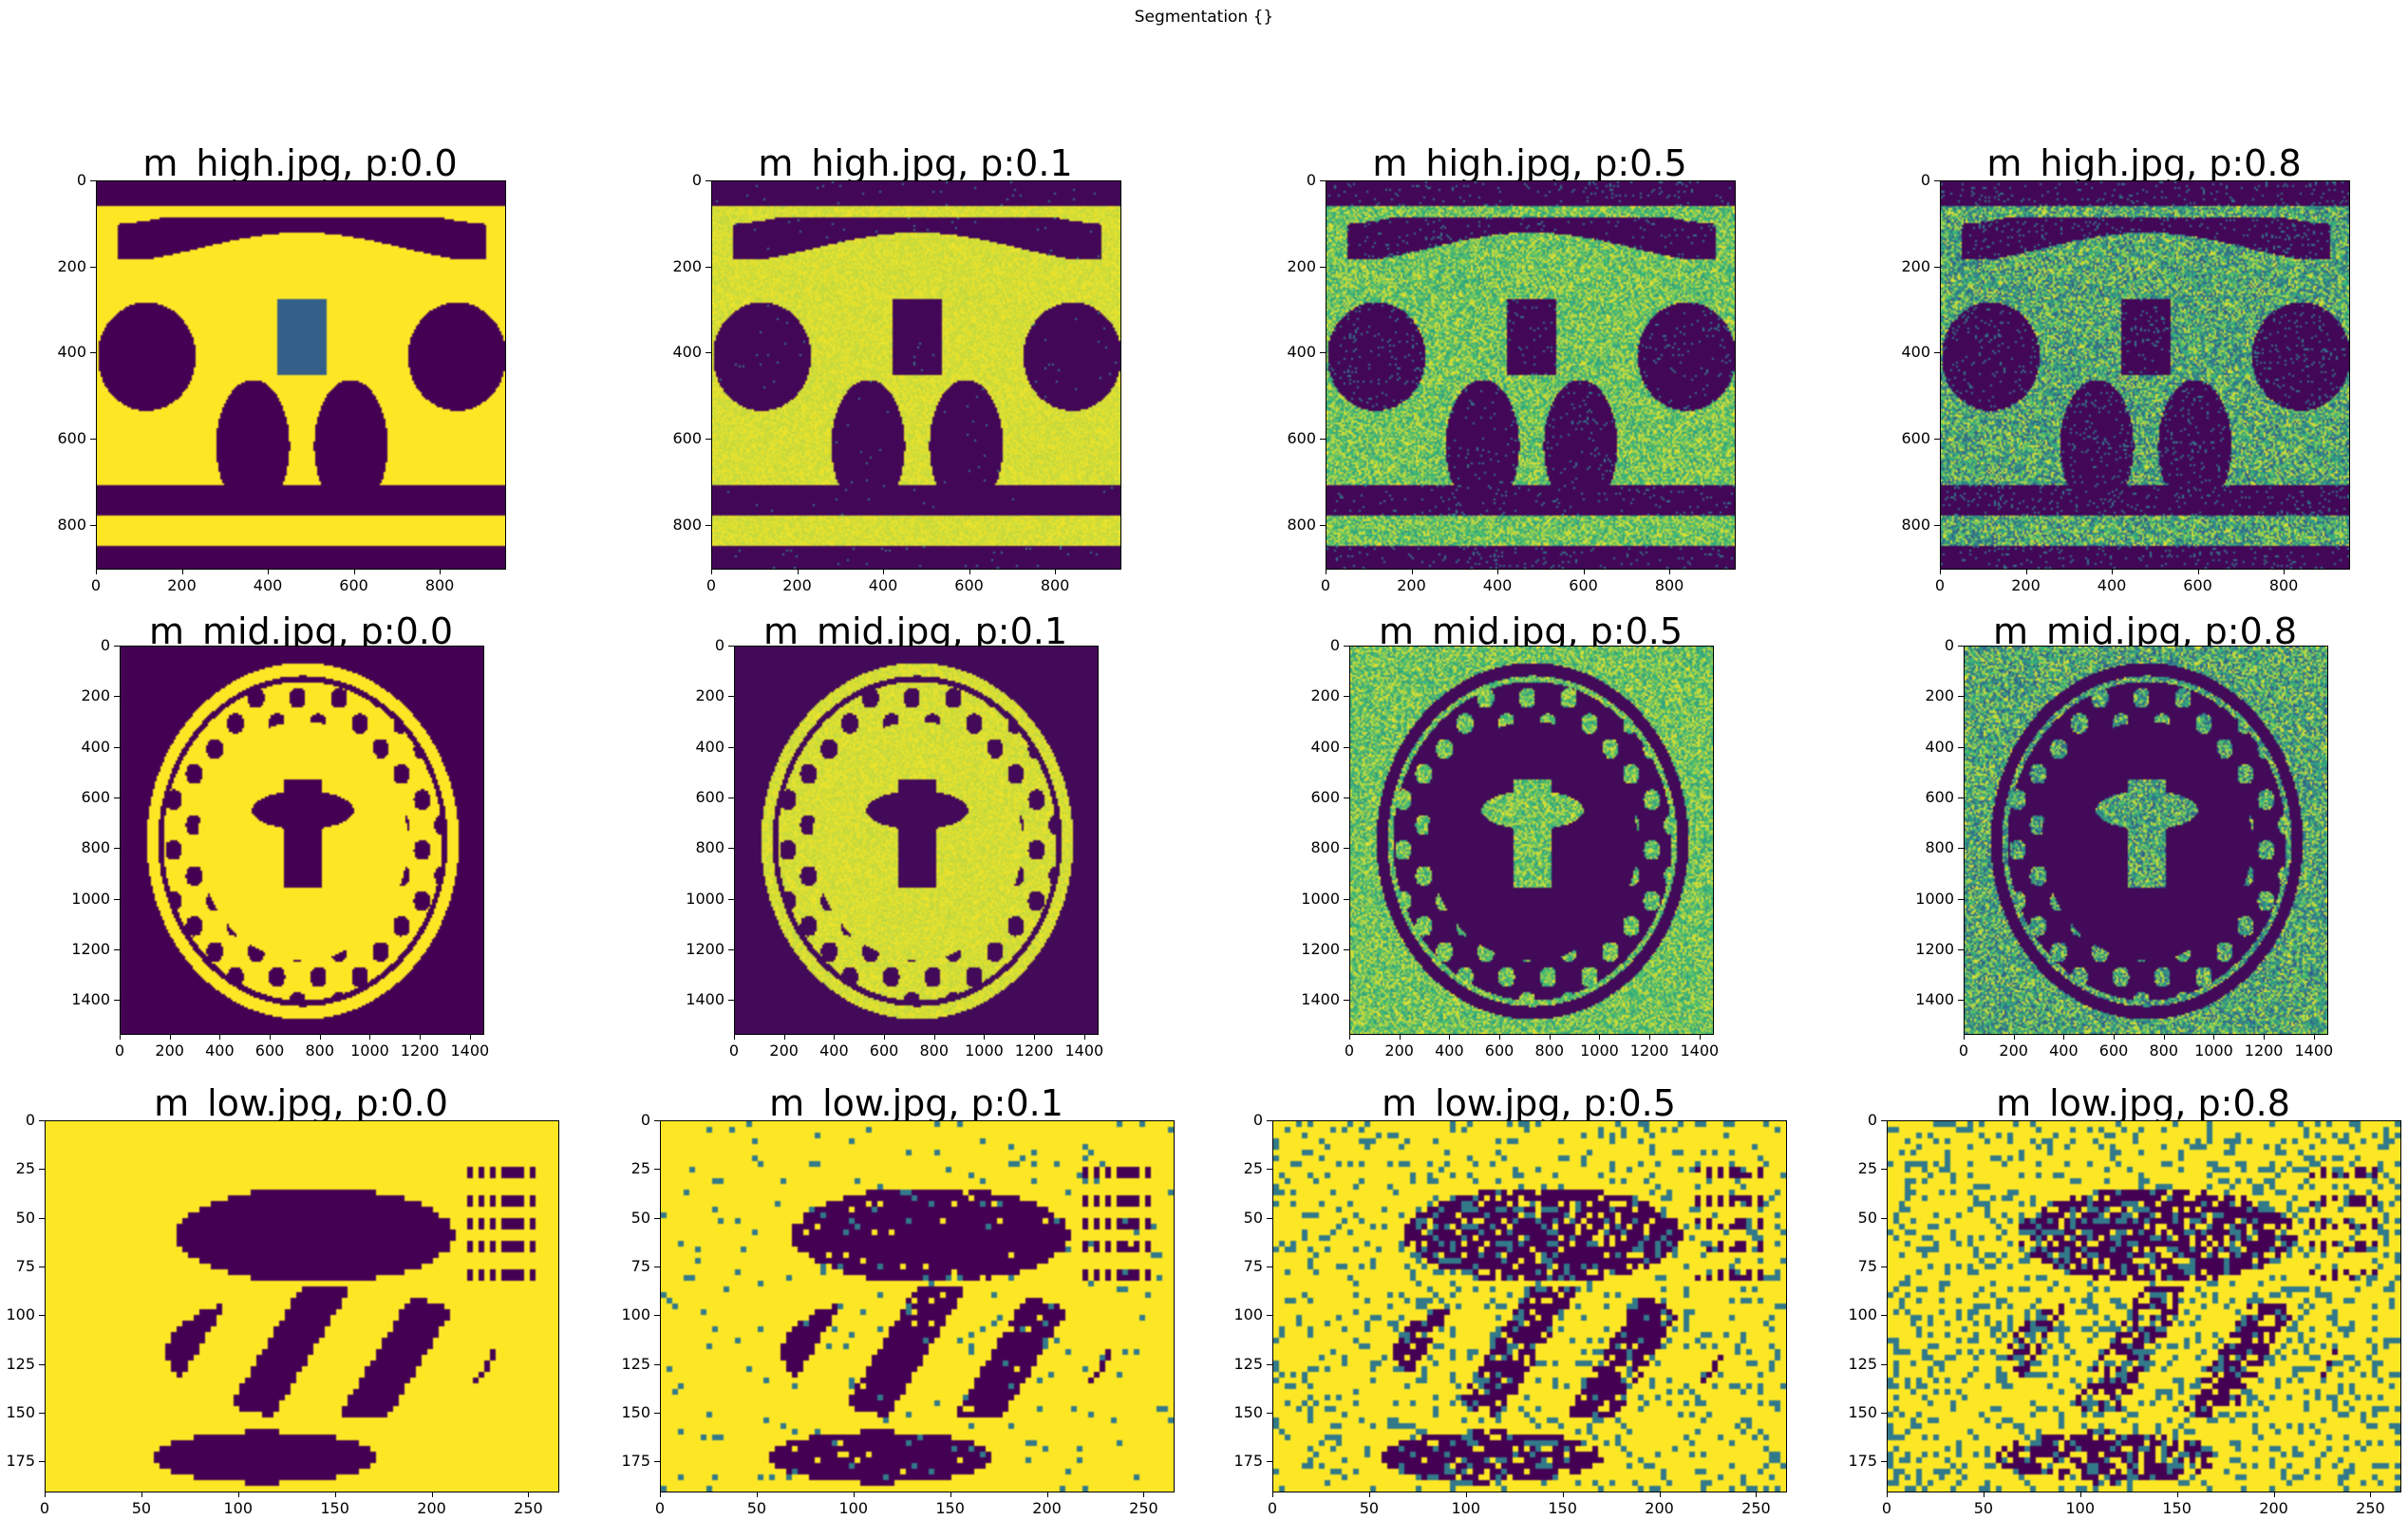 Image resolution: width=2408 pixels, height=1520 pixels. Describe the element at coordinates (915, 631) in the screenshot. I see `subplot-title: m_mid.jpg, p:0.1` at that location.